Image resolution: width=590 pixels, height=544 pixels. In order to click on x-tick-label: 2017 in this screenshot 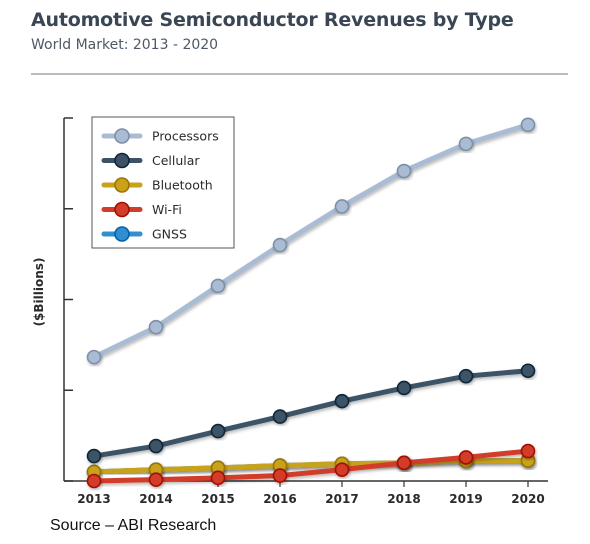, I will do `click(341, 499)`.